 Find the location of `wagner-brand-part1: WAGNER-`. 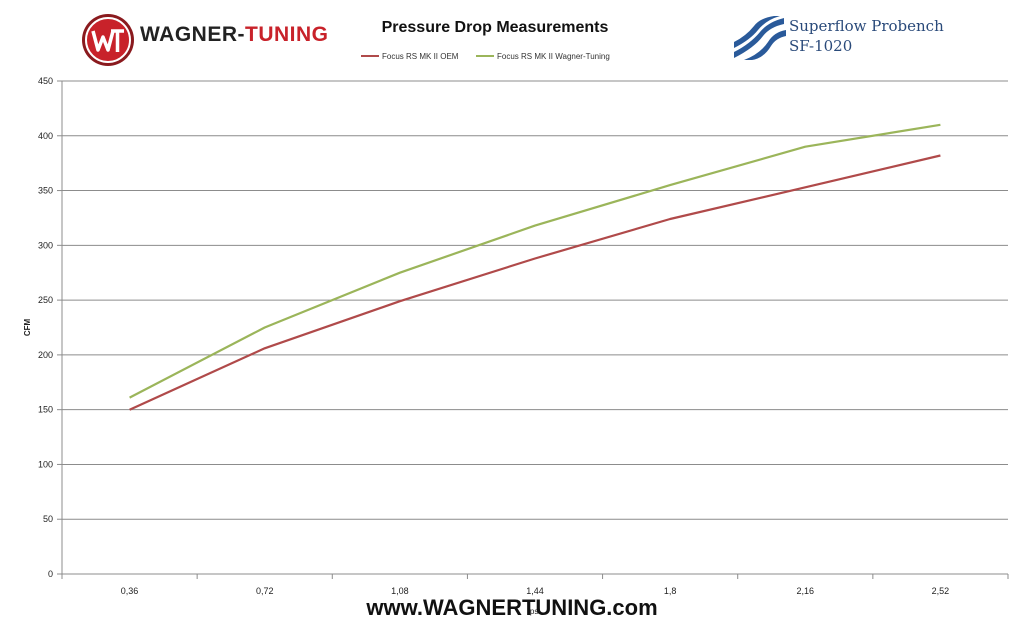

wagner-brand-part1: WAGNER- is located at coordinates (192, 34).